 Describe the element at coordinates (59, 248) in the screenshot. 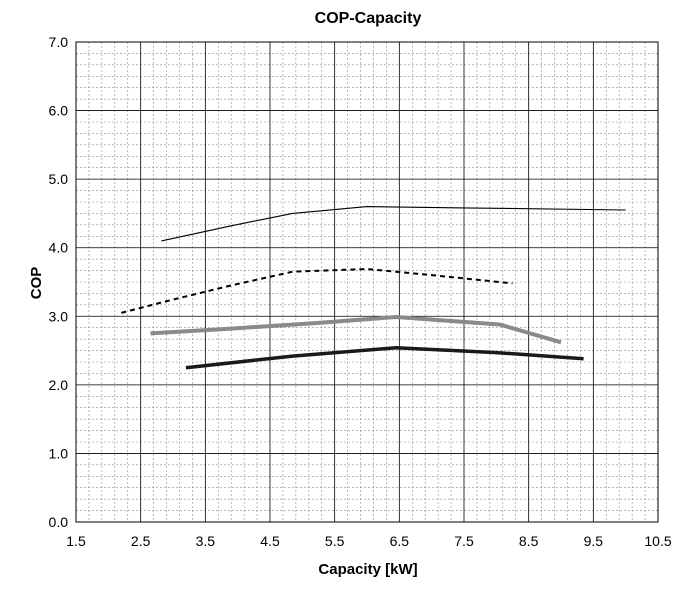

I see `y-tick-label: 4.0` at that location.